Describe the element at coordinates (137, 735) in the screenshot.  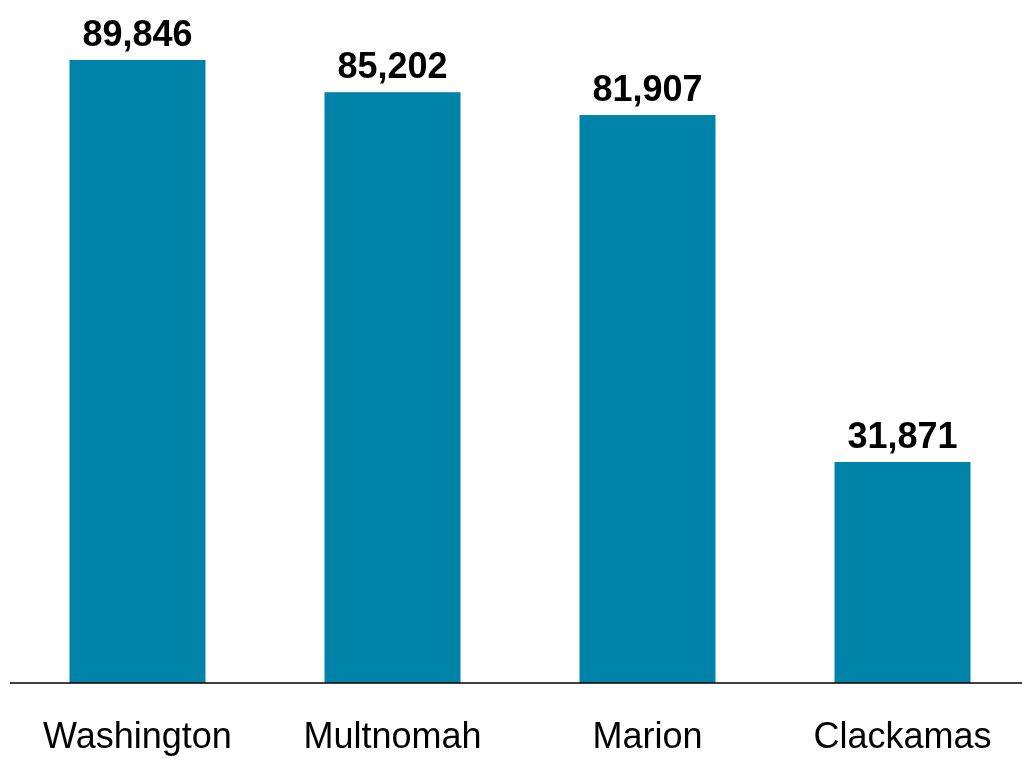
I see `x-tick-label: Washington` at that location.